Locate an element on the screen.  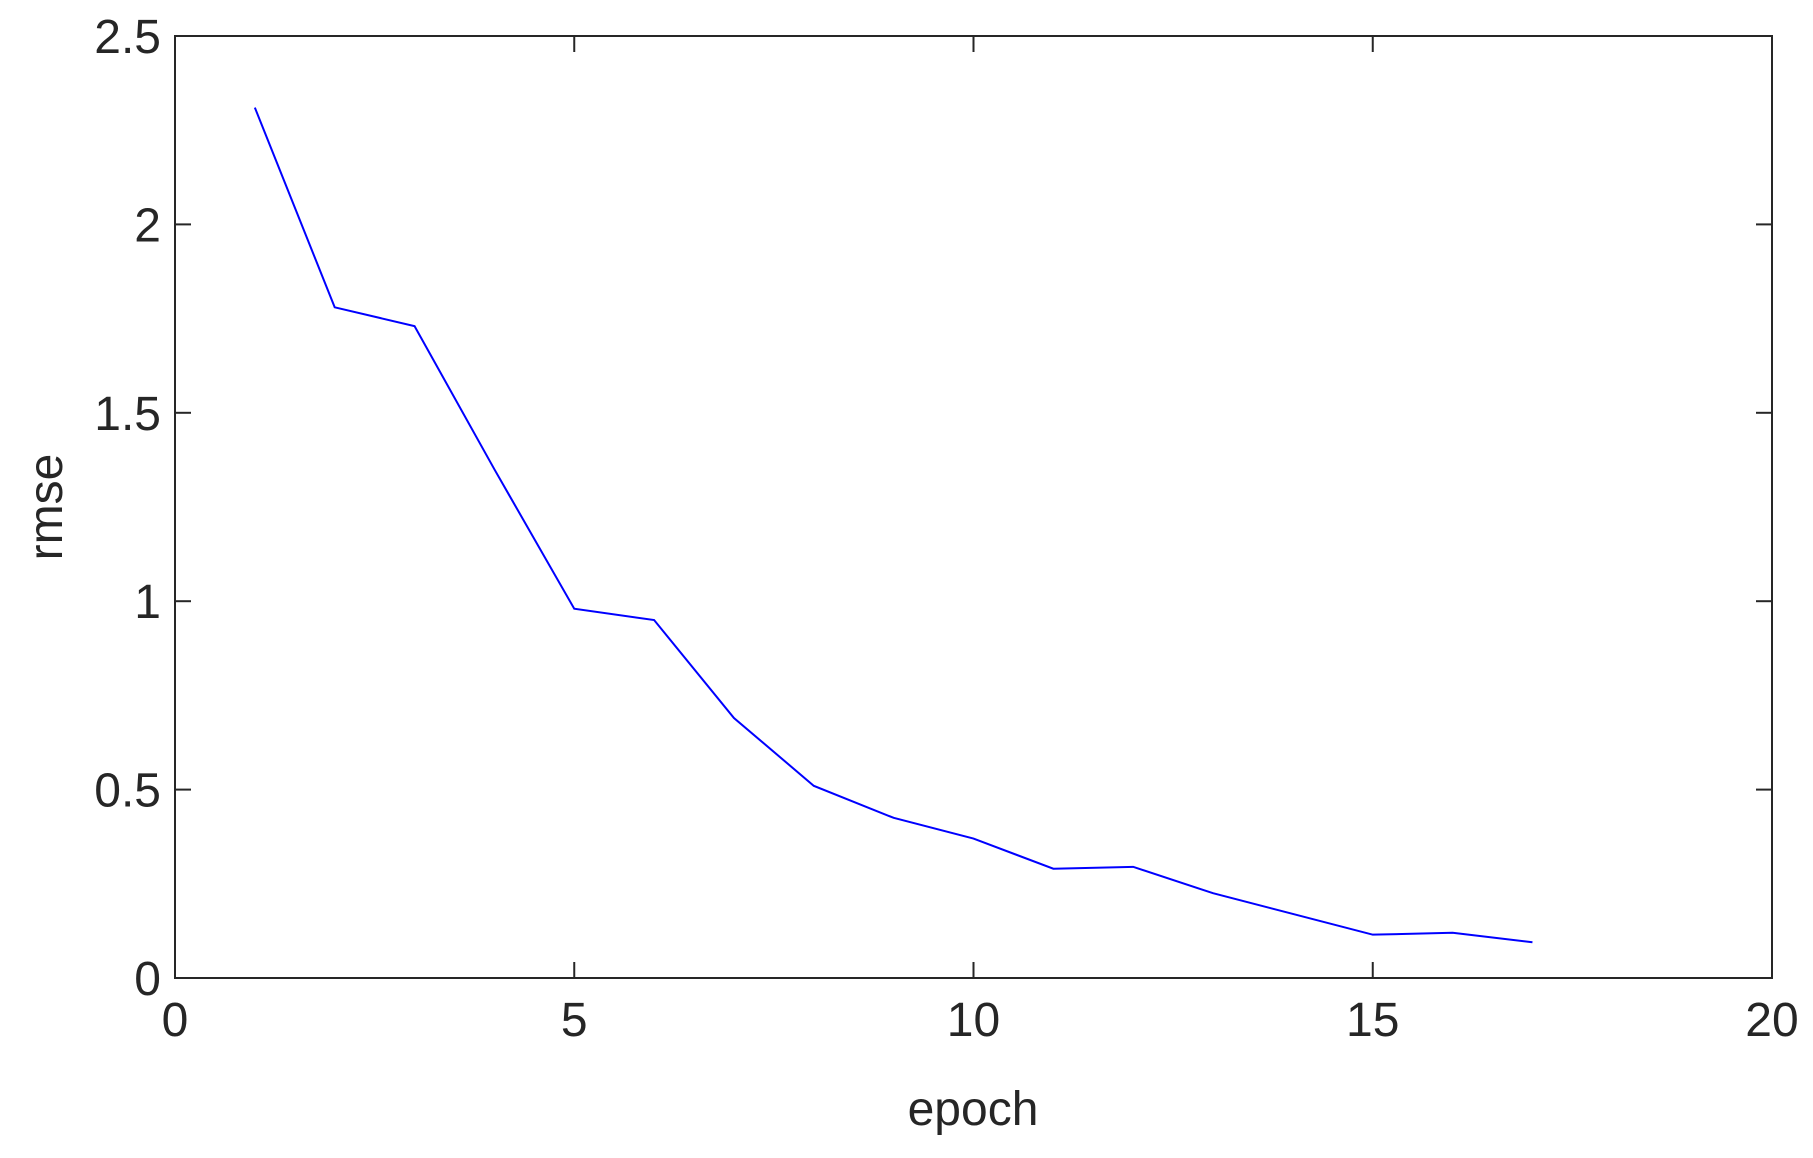
y-tick-label: 2.5 is located at coordinates (127, 37).